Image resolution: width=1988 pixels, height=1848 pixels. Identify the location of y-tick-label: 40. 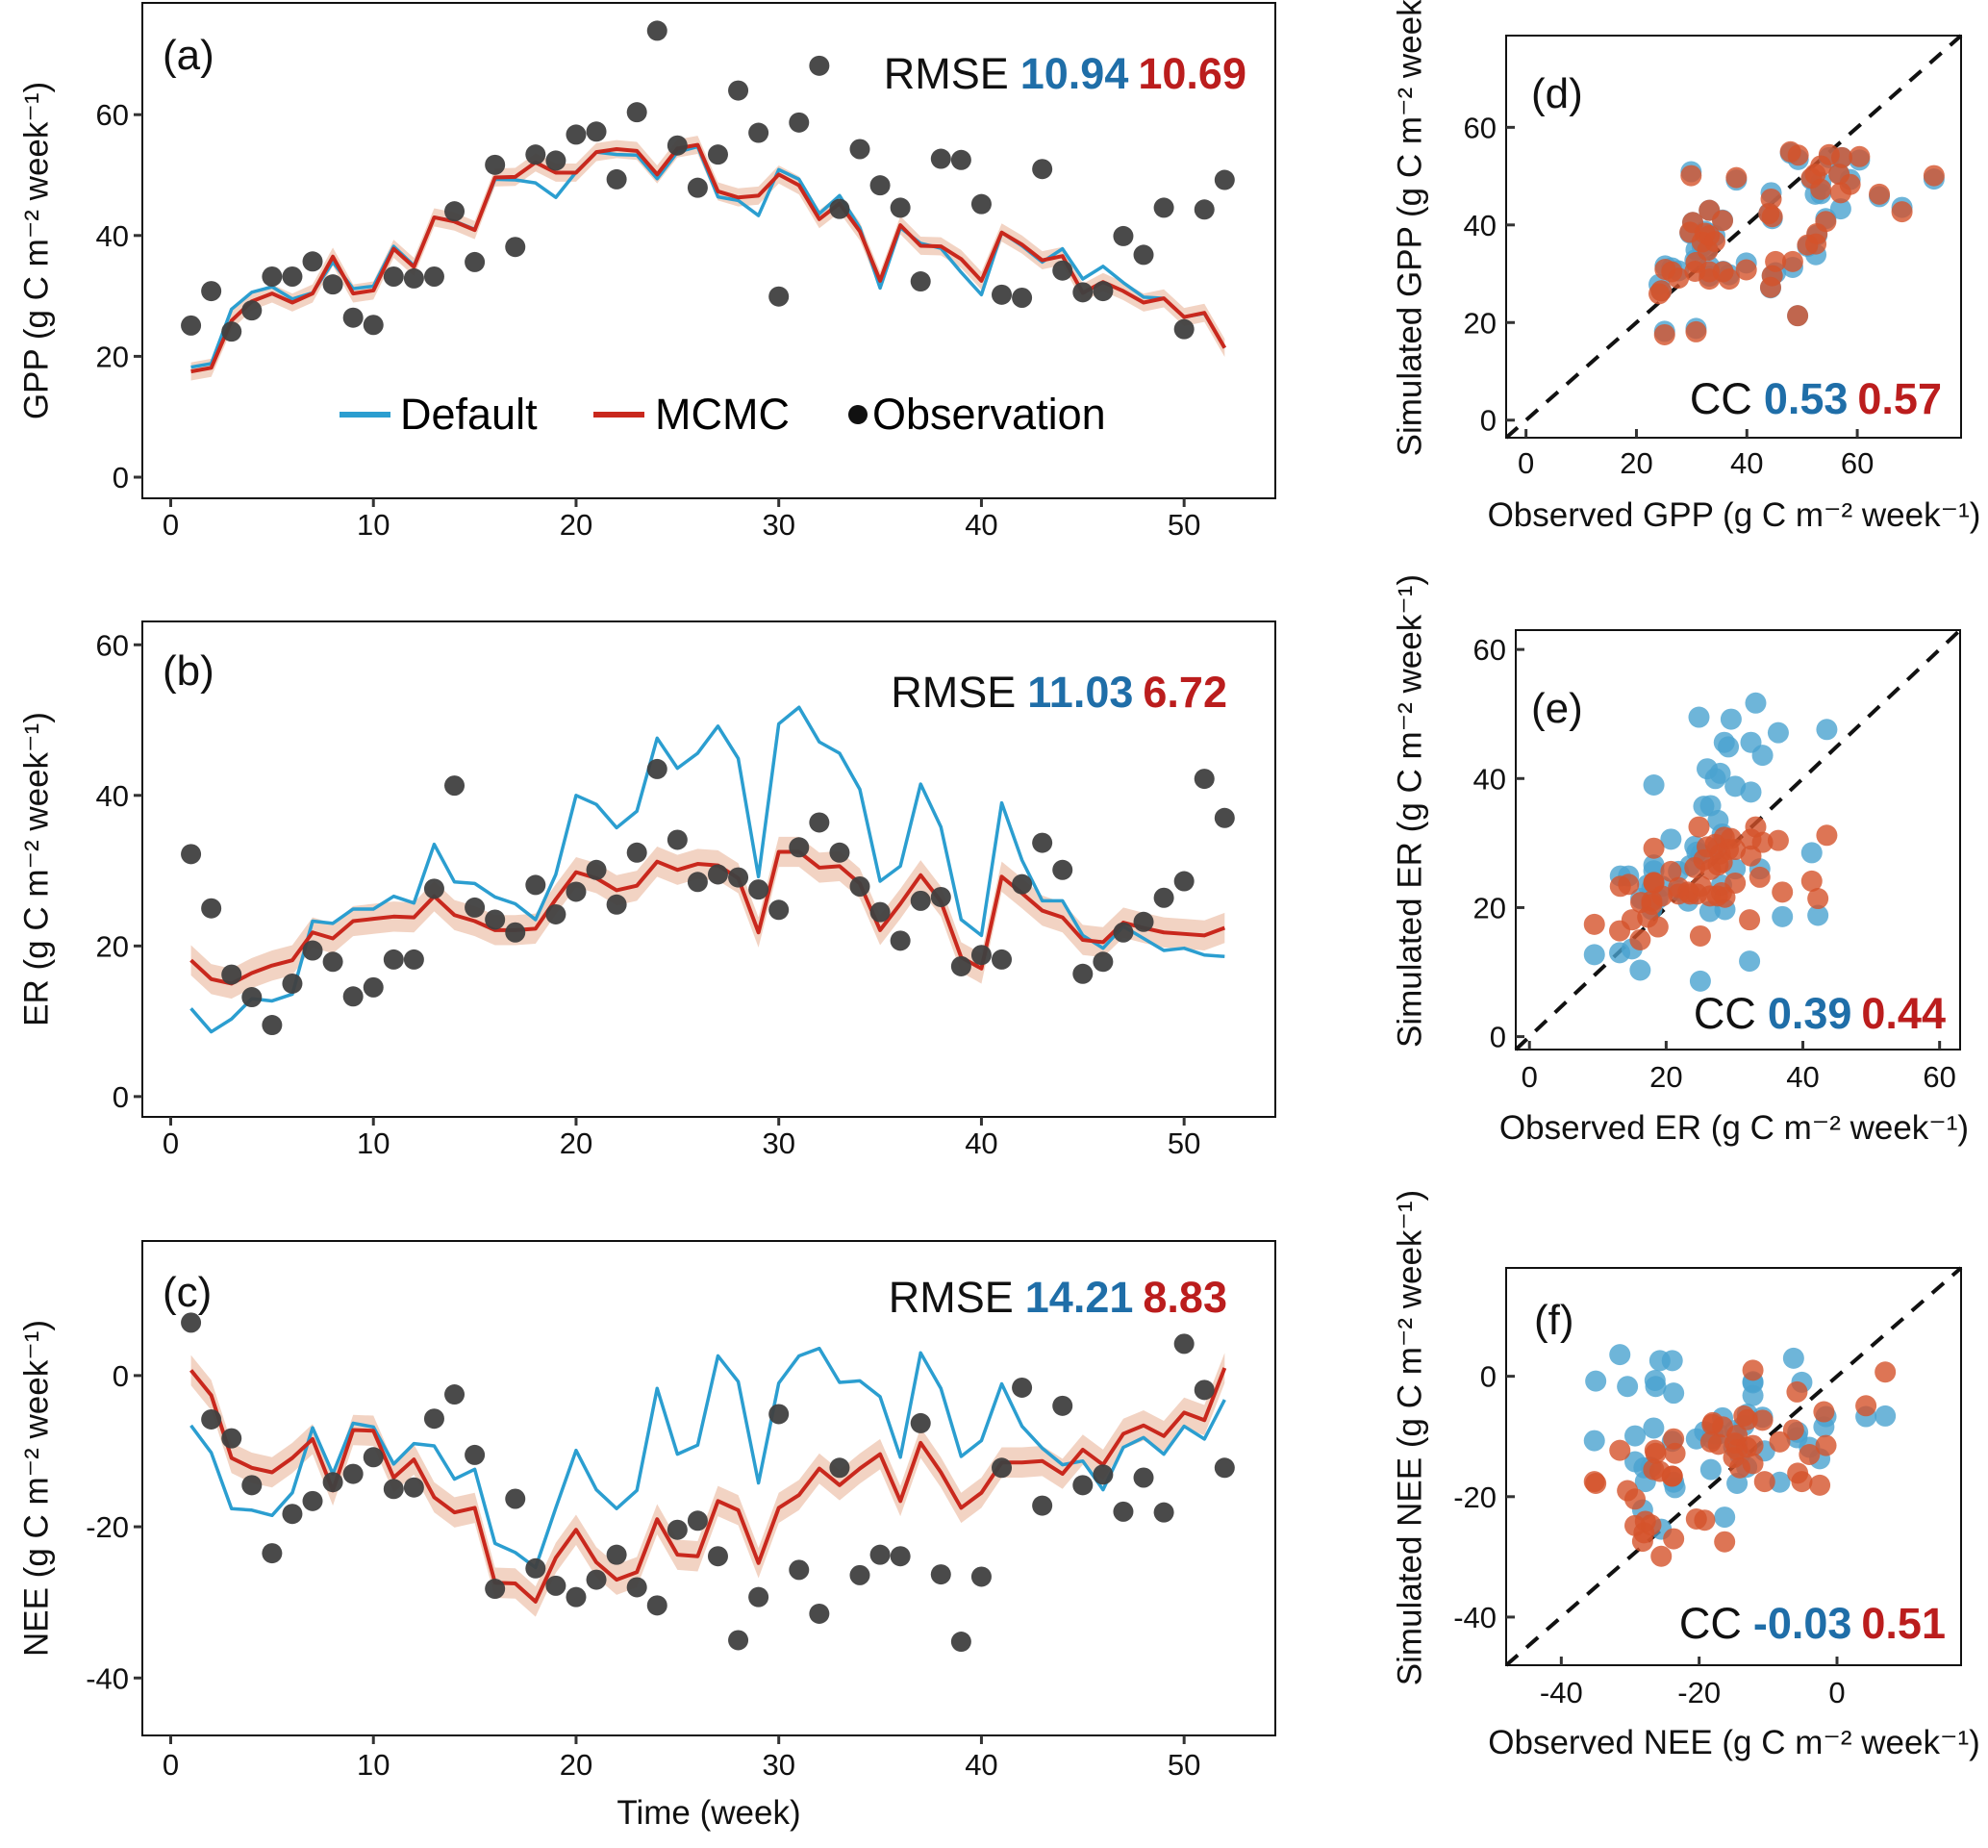
(1480, 225).